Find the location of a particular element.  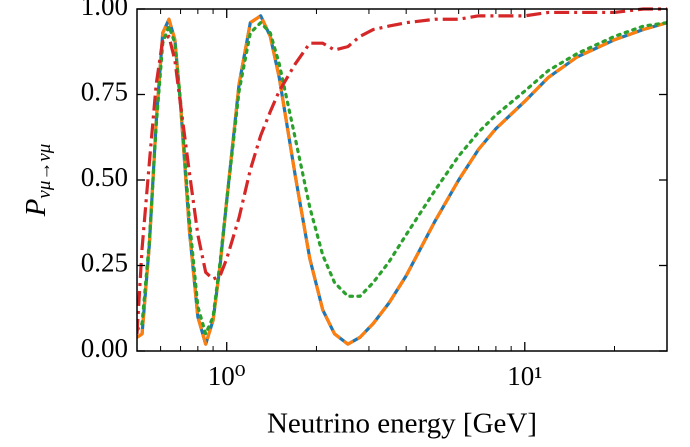

y-tick-label: 0.50 is located at coordinates (104, 177).